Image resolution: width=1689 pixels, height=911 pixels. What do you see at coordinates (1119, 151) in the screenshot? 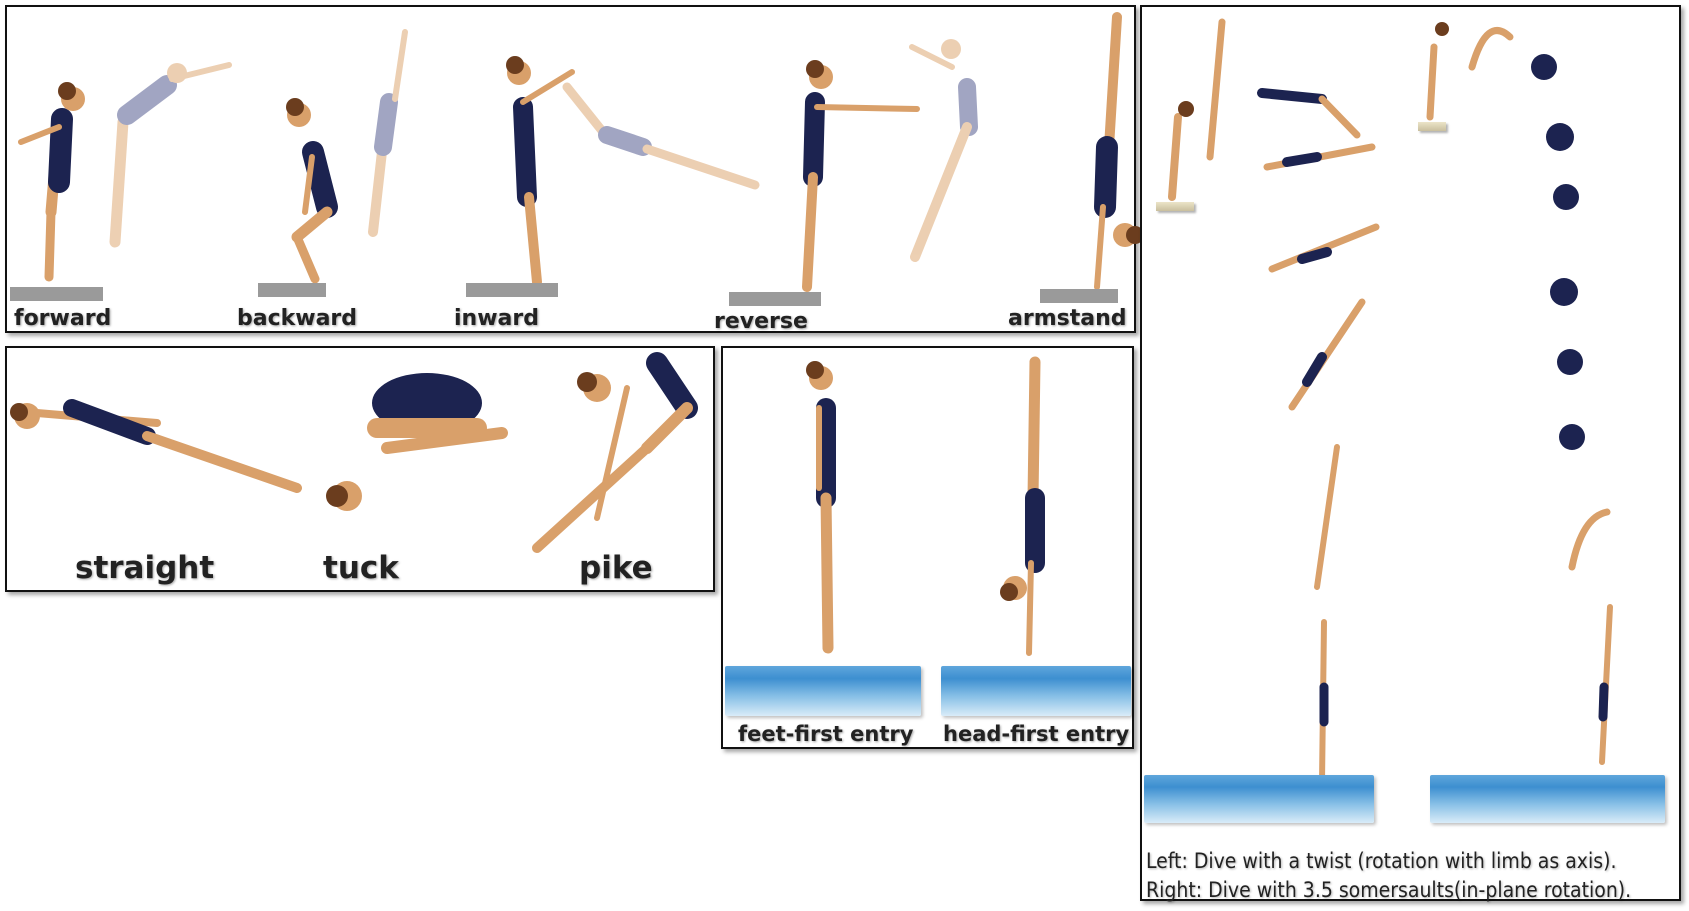
I see `diver-armstand` at bounding box center [1119, 151].